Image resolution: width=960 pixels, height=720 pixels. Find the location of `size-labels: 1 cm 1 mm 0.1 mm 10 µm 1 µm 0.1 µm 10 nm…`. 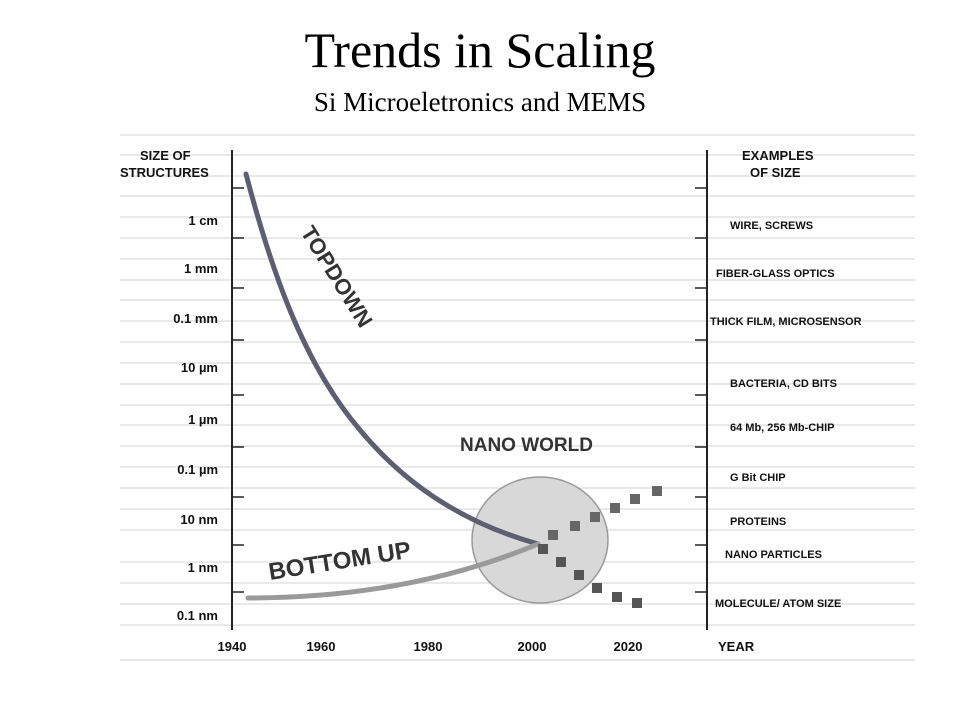

size-labels: 1 cm 1 mm 0.1 mm 10 µm 1 µm 0.1 µm 10 nm… is located at coordinates (195, 418).